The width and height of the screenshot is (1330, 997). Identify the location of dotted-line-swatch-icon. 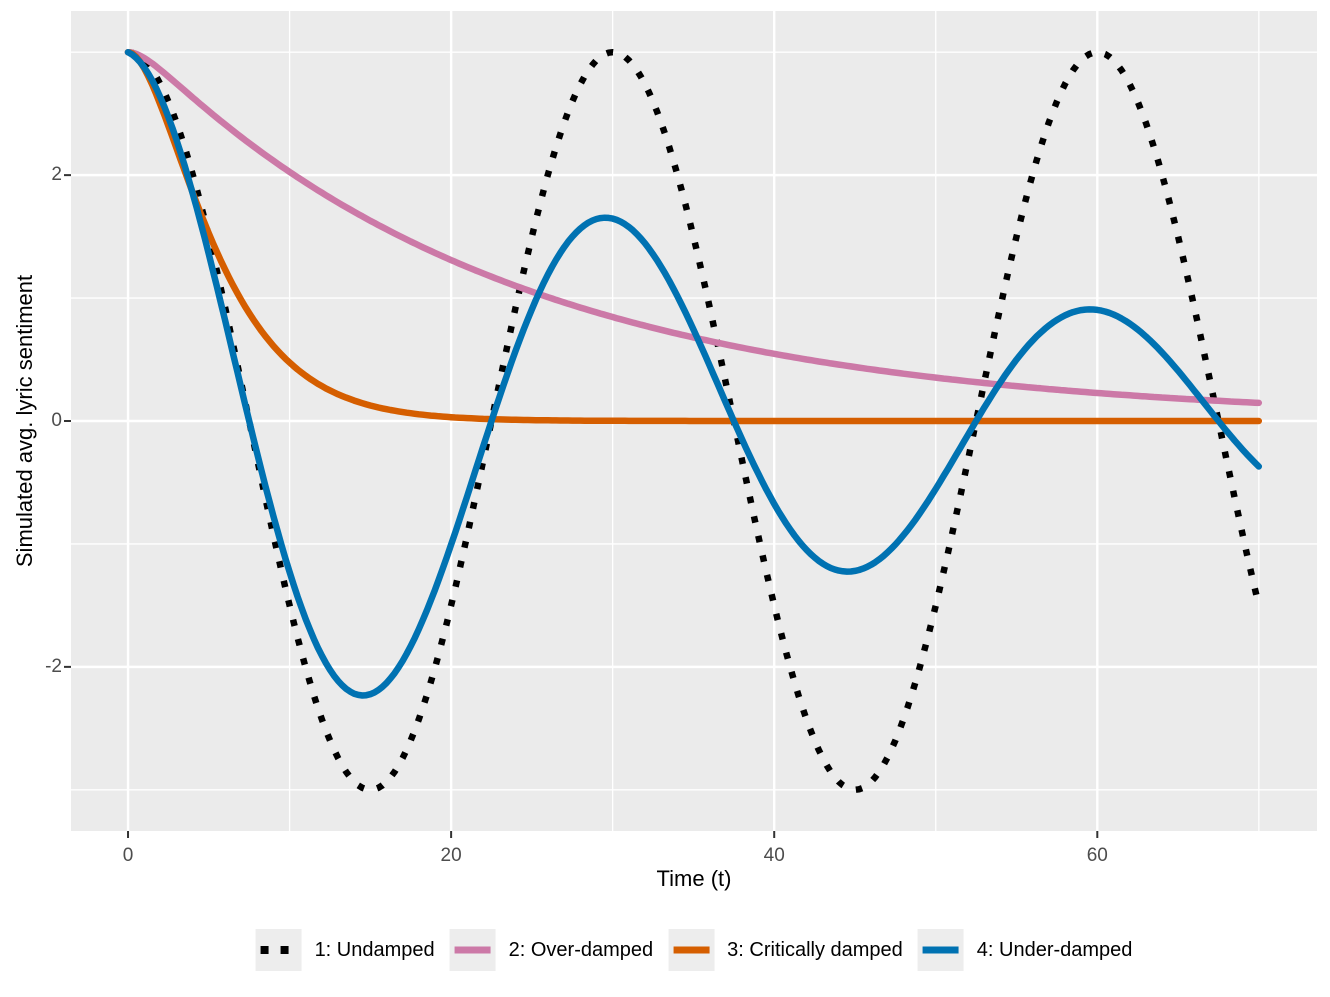
(278, 950).